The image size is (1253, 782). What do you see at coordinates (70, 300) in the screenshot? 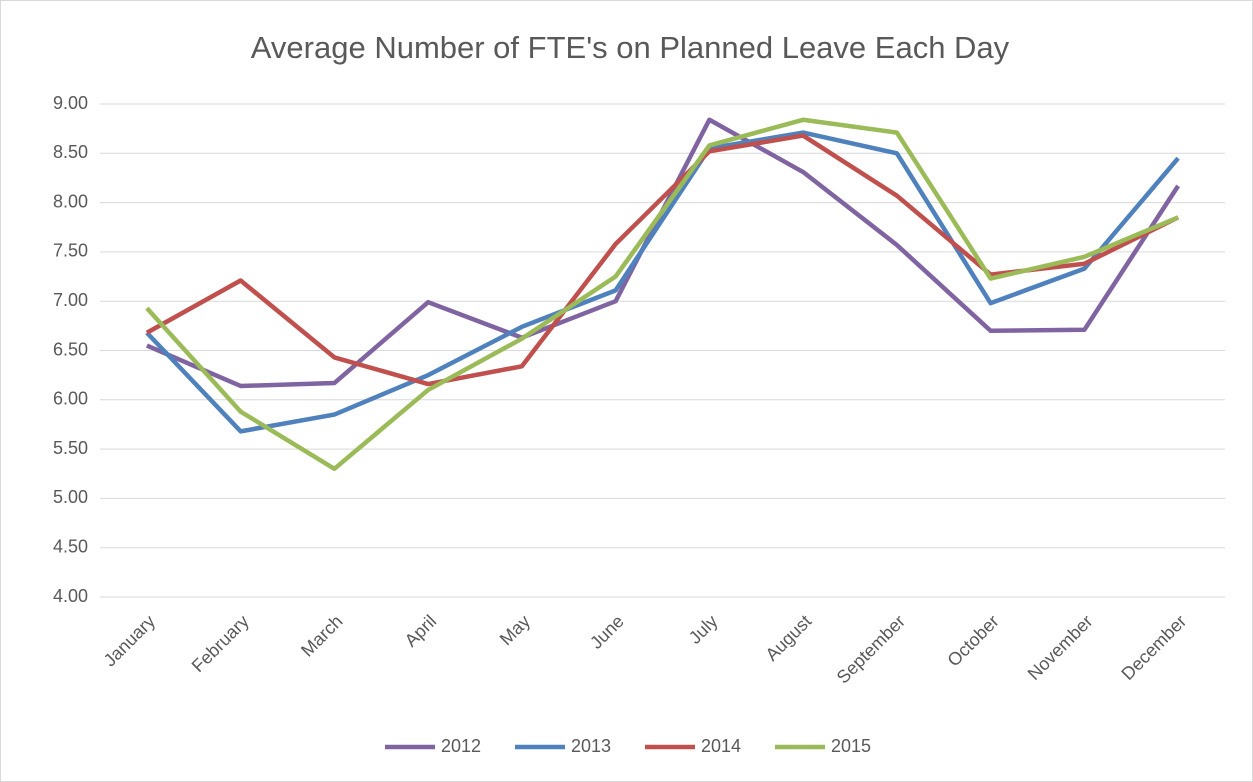
I see `y-tick-label: 7.00` at bounding box center [70, 300].